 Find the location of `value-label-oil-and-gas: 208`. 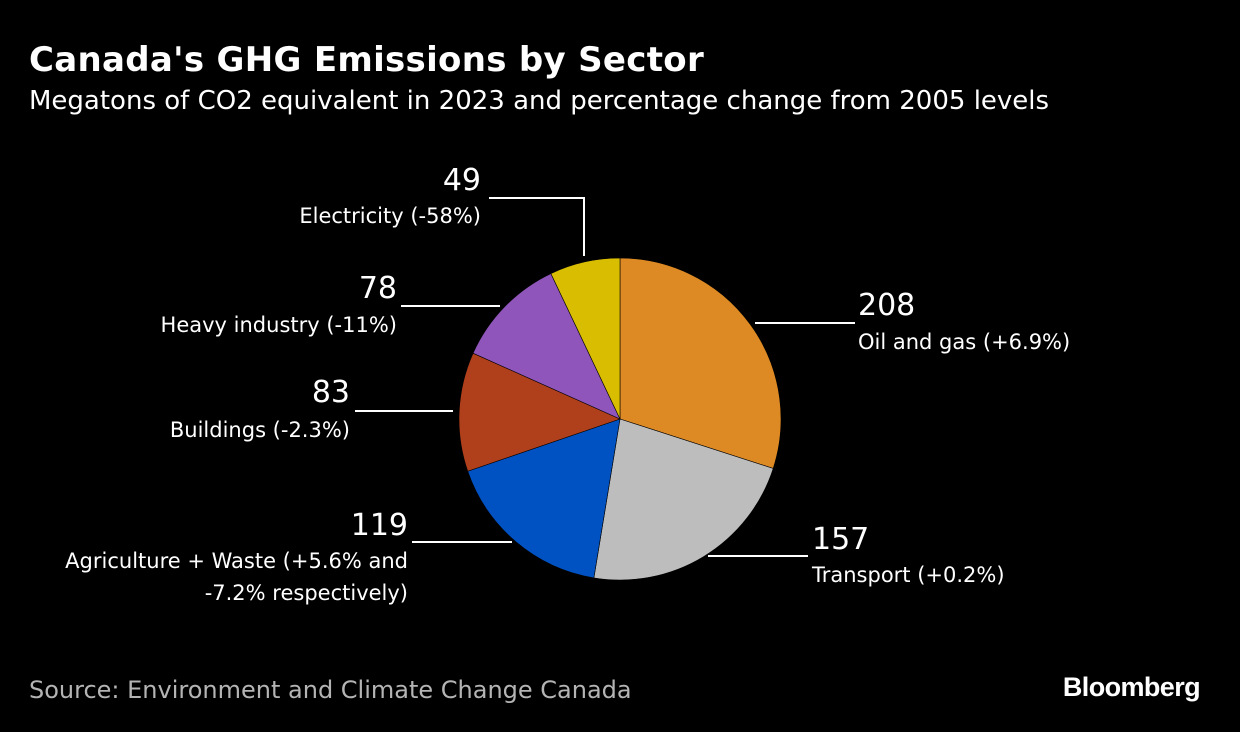

value-label-oil-and-gas: 208 is located at coordinates (886, 305).